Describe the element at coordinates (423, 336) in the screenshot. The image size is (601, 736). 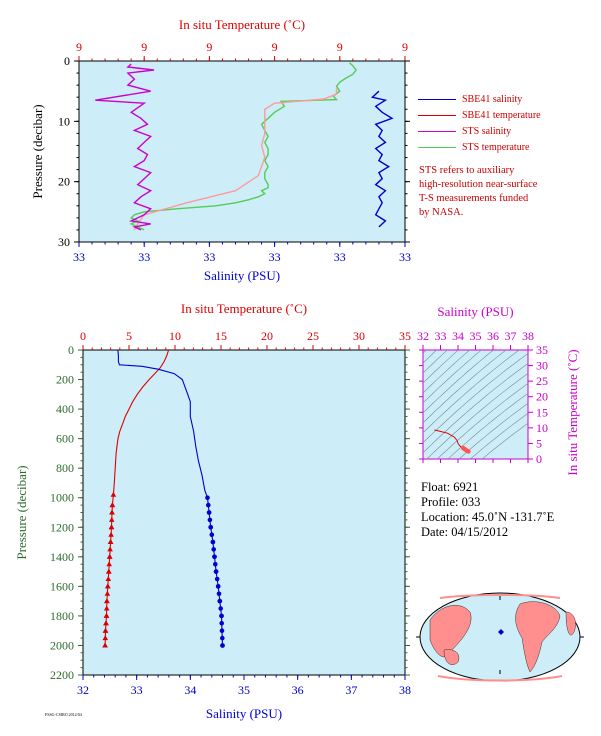
I see `ts-sal-tick-label: 32` at that location.